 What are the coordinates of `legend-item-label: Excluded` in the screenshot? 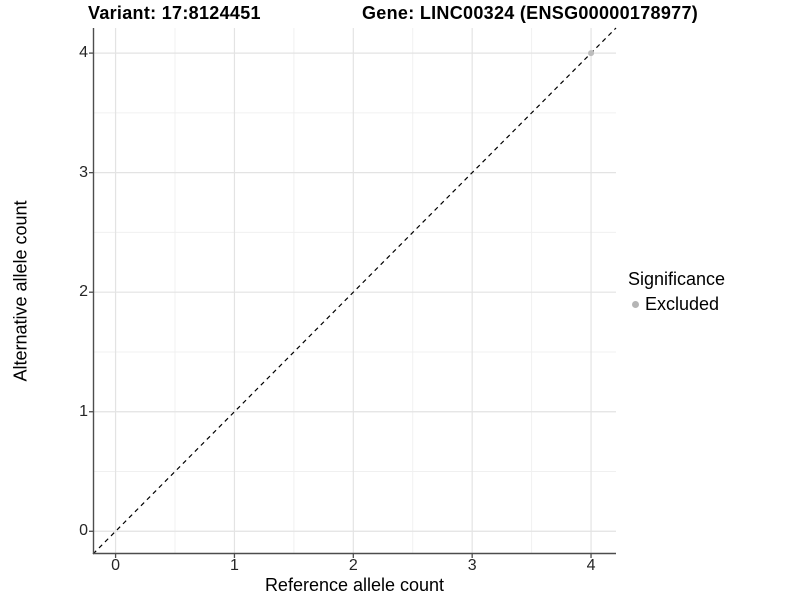 It's located at (682, 304).